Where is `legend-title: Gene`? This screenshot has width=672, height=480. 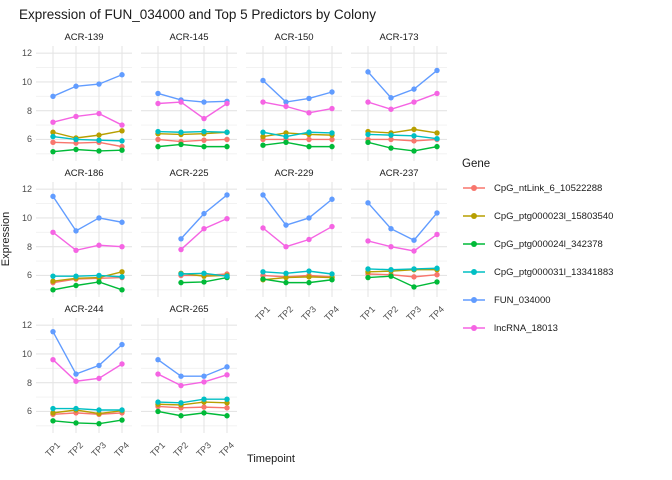 legend-title: Gene is located at coordinates (476, 164).